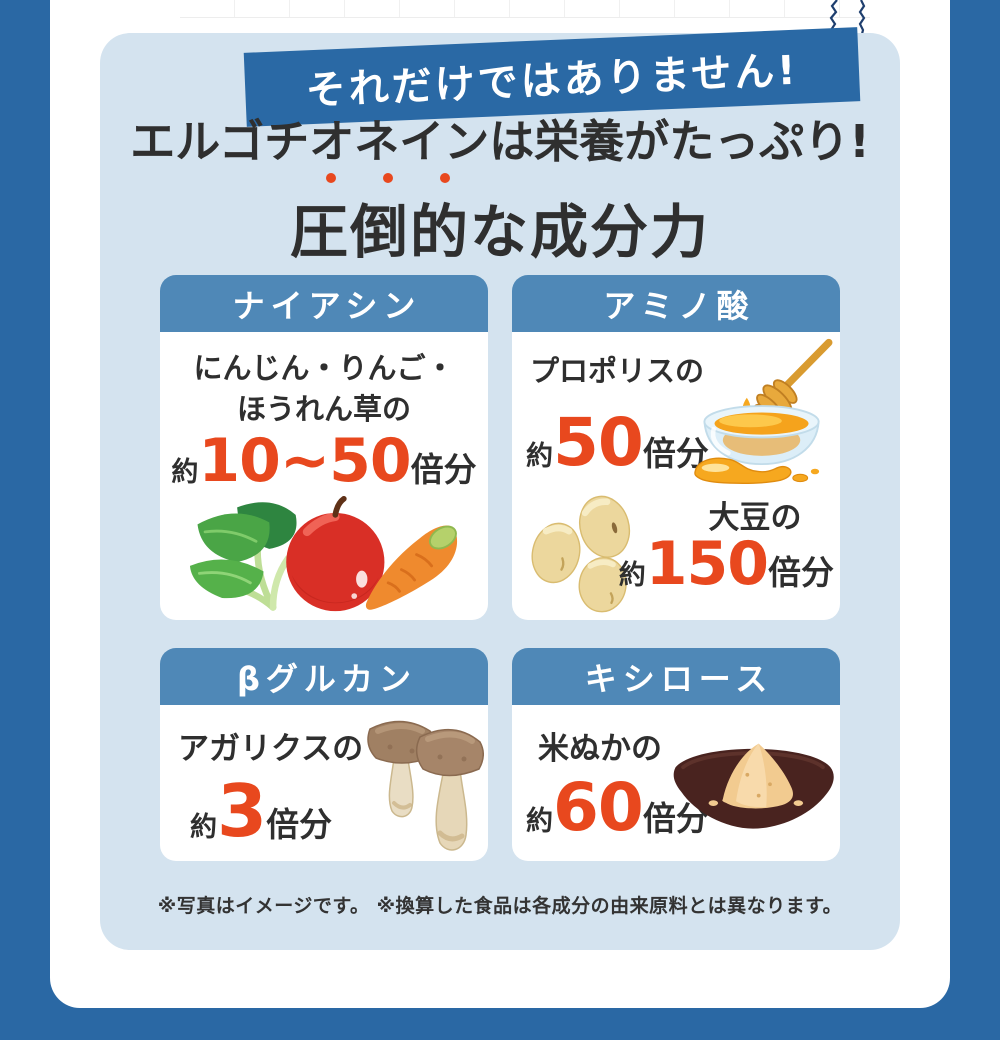 Image resolution: width=1000 pixels, height=1040 pixels. I want to click on card-niacin-source: にんじん・りんご・ ほうれん草の, so click(324, 380).